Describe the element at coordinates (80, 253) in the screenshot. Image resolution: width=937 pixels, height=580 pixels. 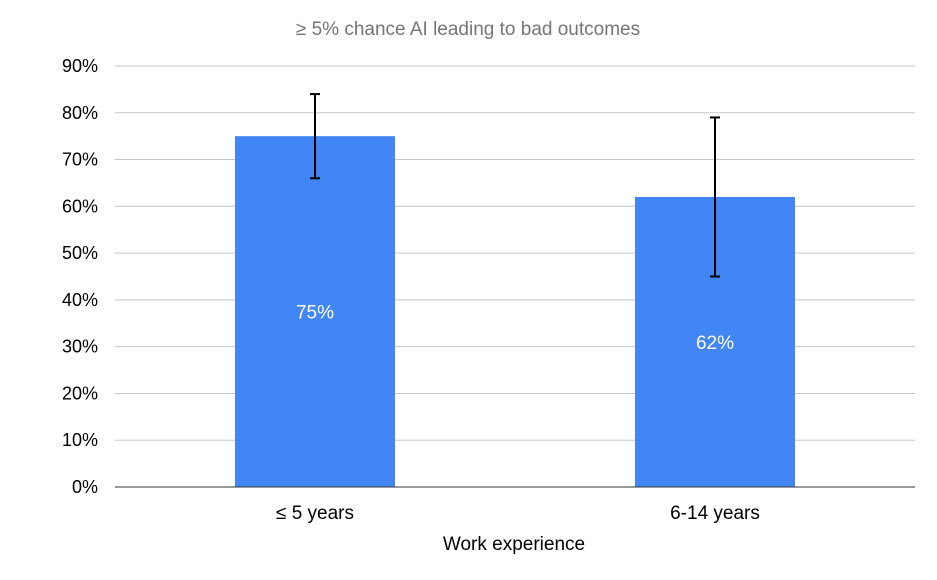
I see `y-tick-label: 50%` at that location.